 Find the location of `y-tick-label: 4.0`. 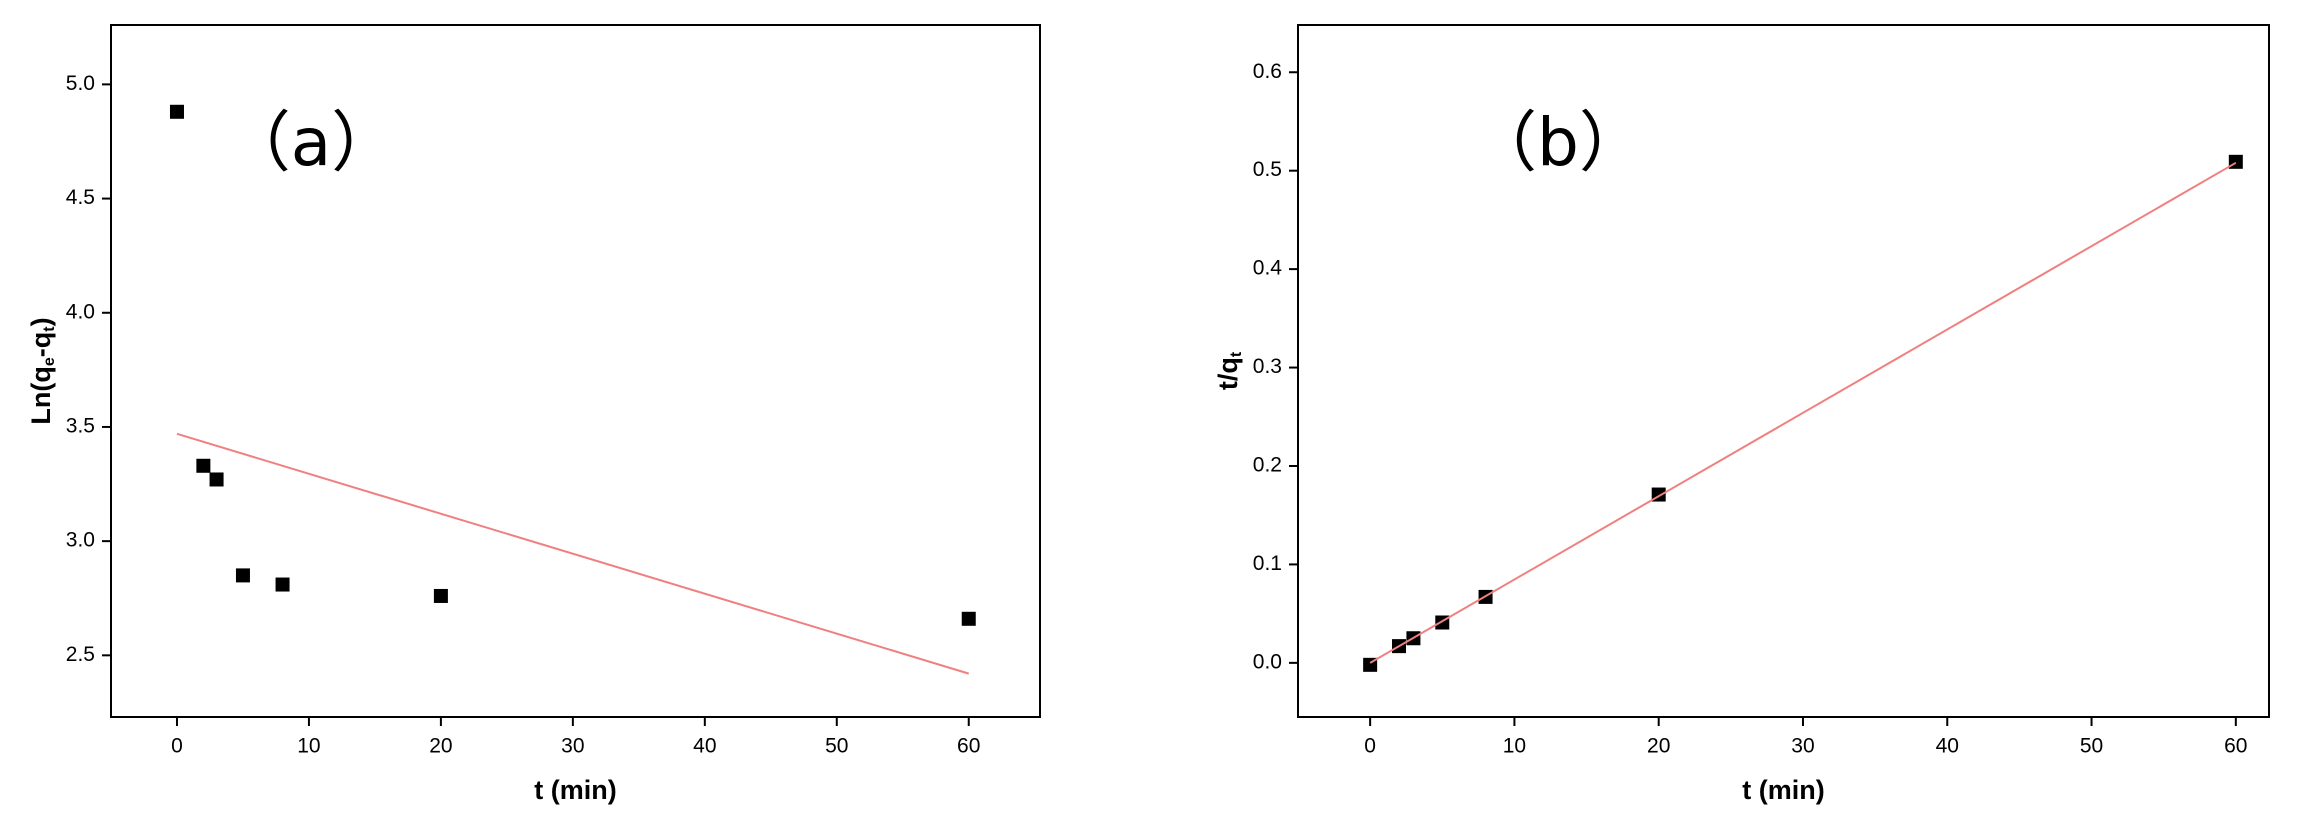

y-tick-label: 4.0 is located at coordinates (80, 311).